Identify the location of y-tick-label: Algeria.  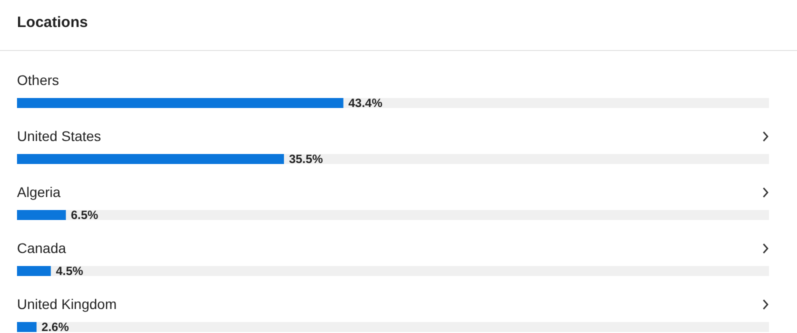
(39, 192).